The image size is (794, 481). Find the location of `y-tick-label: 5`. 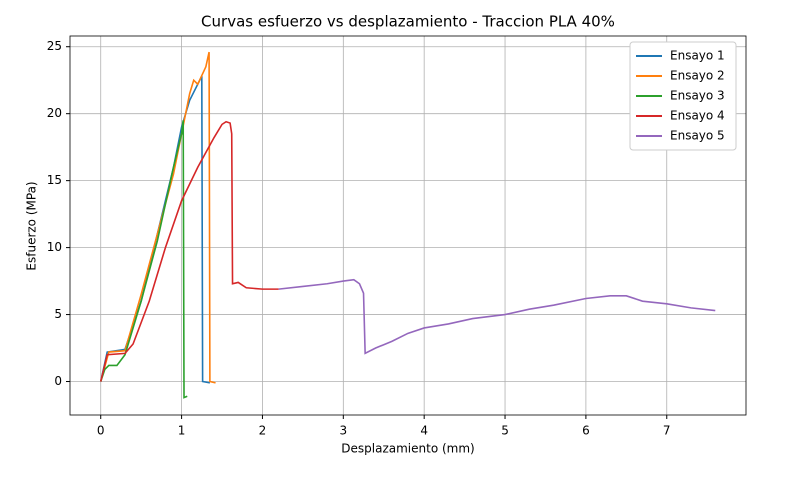

y-tick-label: 5 is located at coordinates (58, 314).